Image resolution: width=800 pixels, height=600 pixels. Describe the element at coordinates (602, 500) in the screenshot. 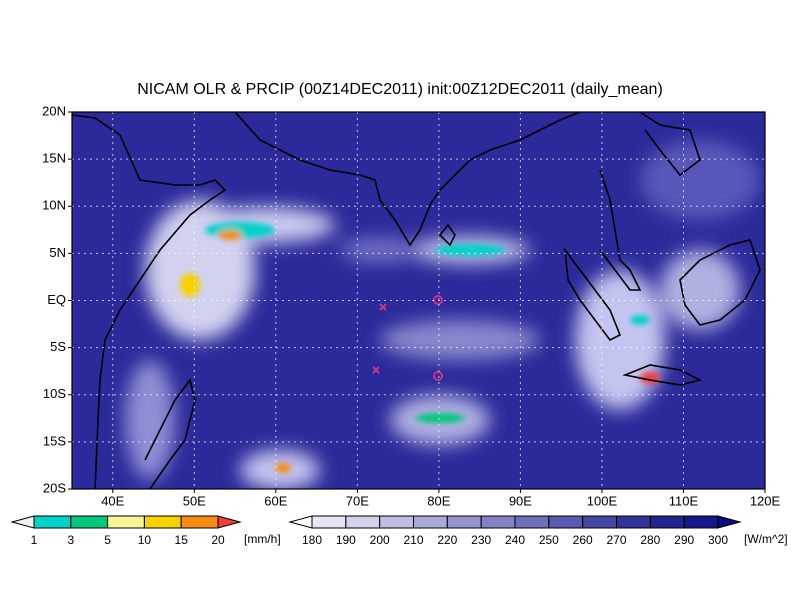

I see `lon-label: 100E` at that location.